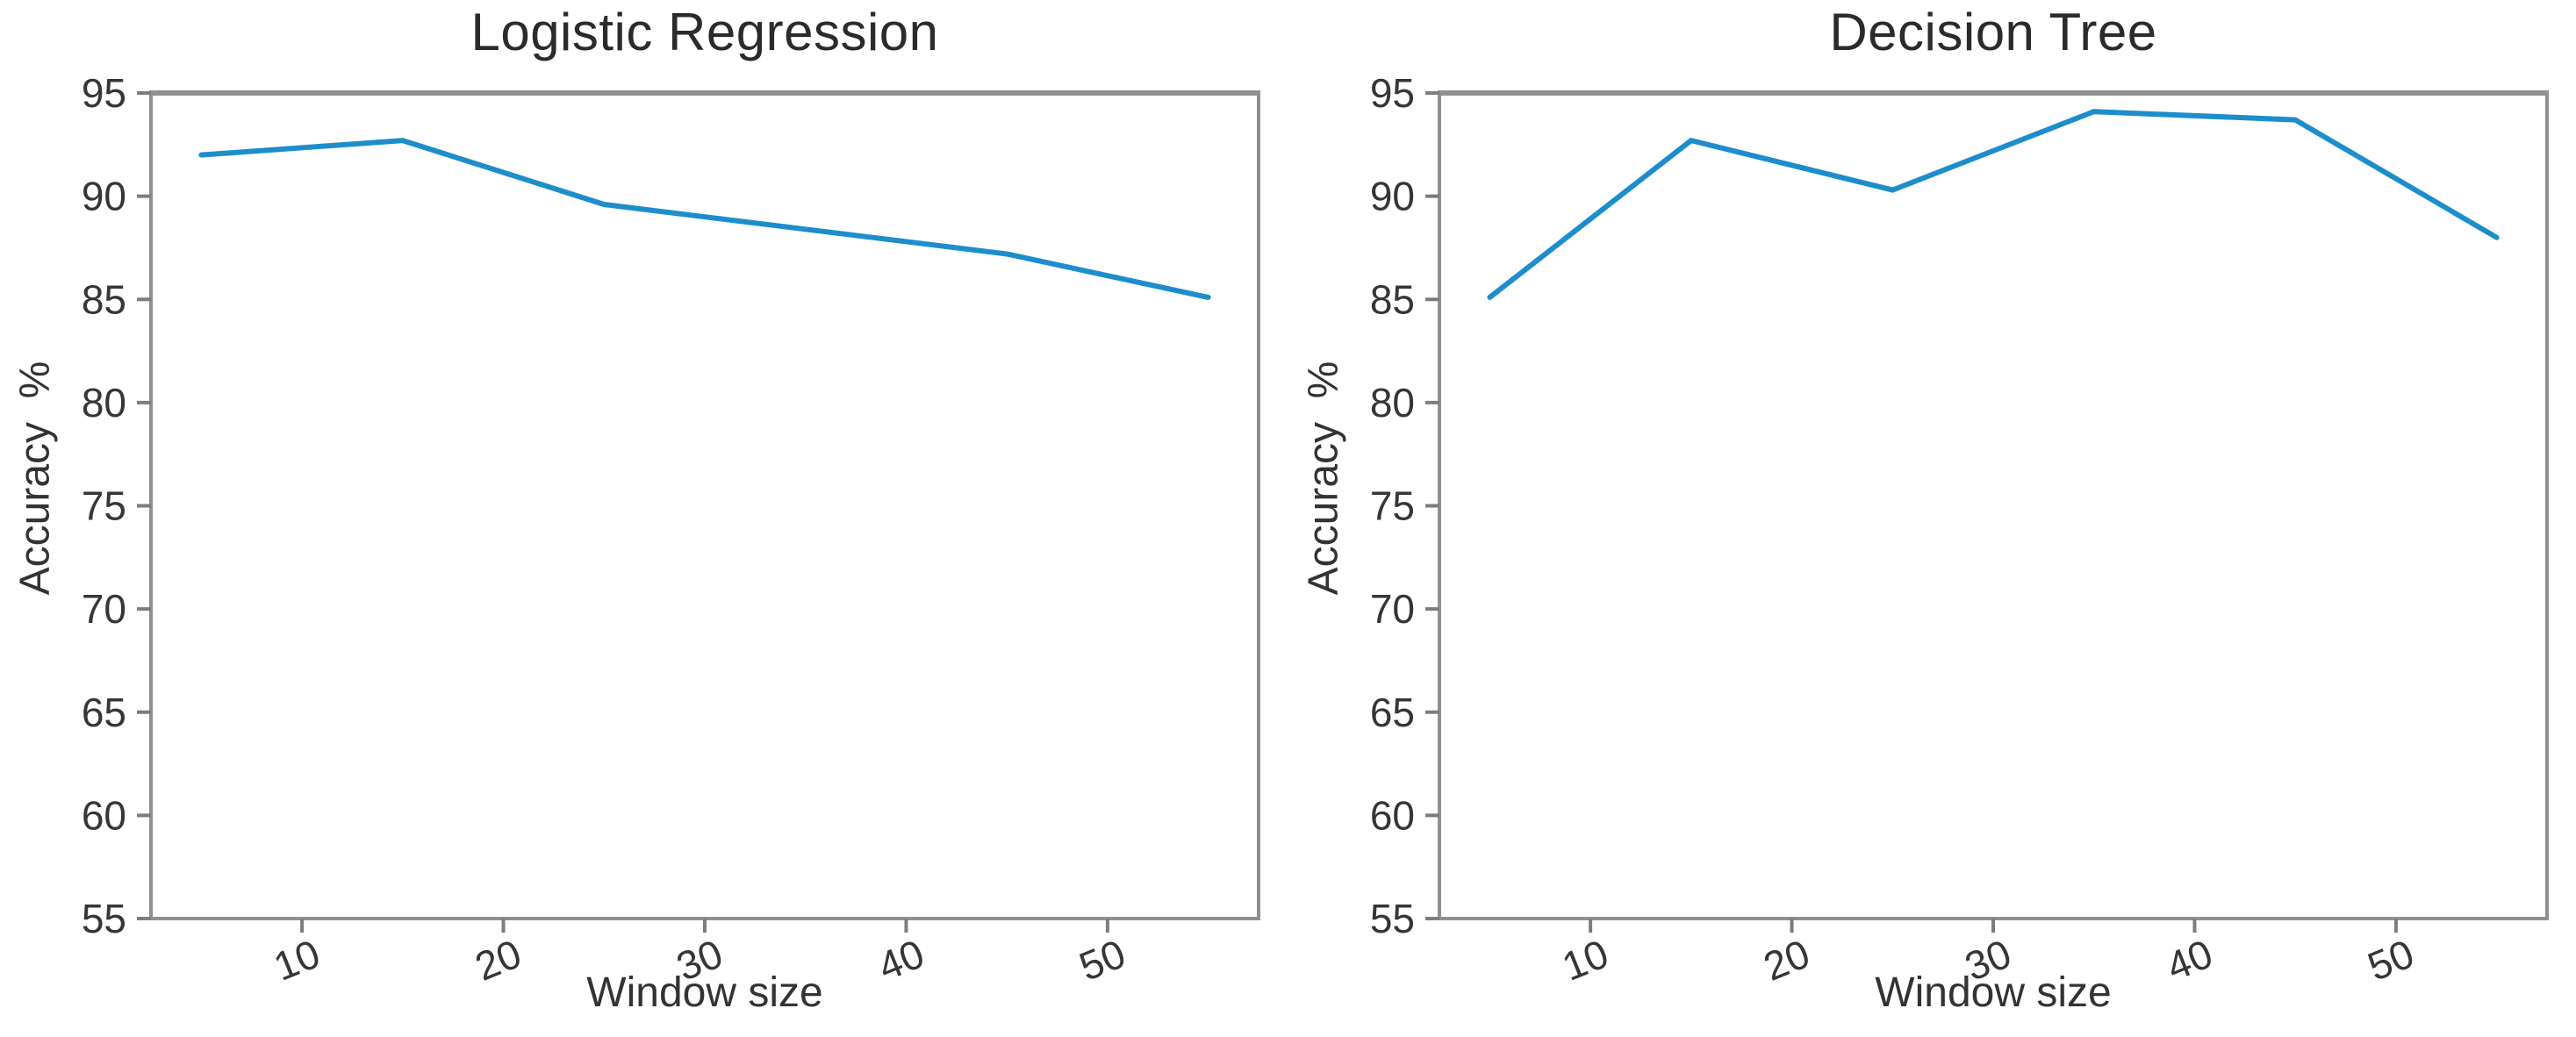 This screenshot has height=1037, width=2576. I want to click on chart-title: Decision Tree, so click(1993, 32).